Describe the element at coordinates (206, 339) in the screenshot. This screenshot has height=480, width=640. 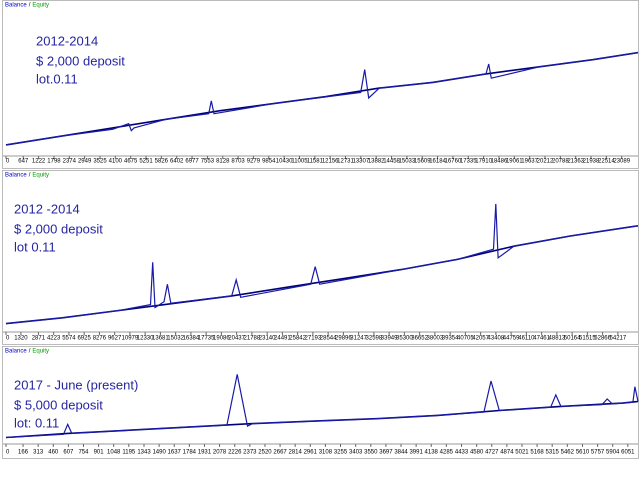
I see `x-tick-label: 17735` at that location.